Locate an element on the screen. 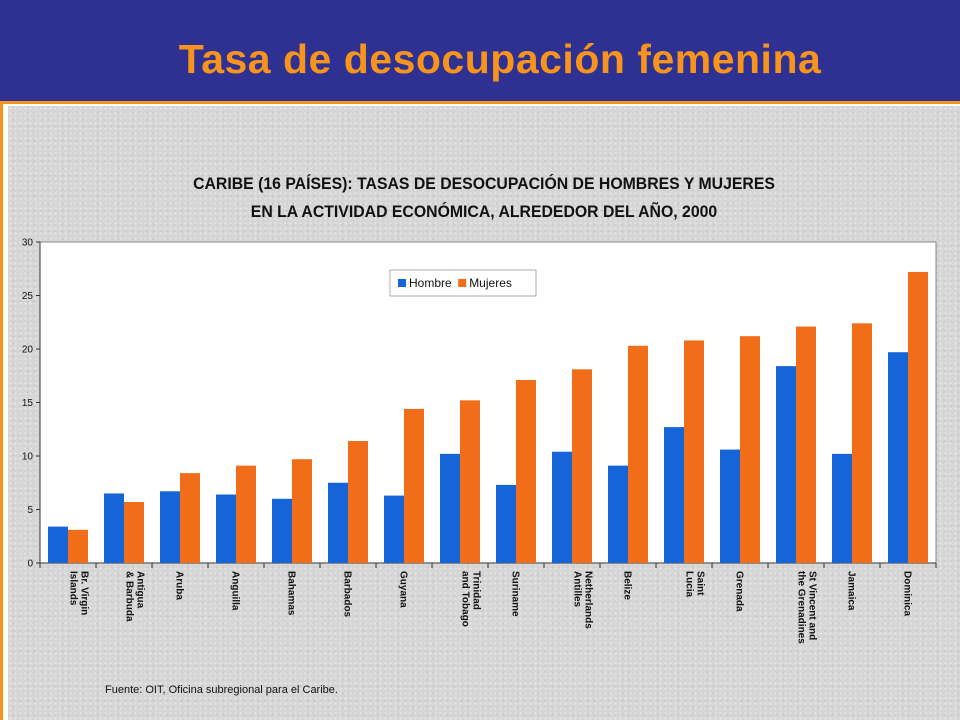 The image size is (960, 720). x-category-label: Aruba is located at coordinates (179, 585).